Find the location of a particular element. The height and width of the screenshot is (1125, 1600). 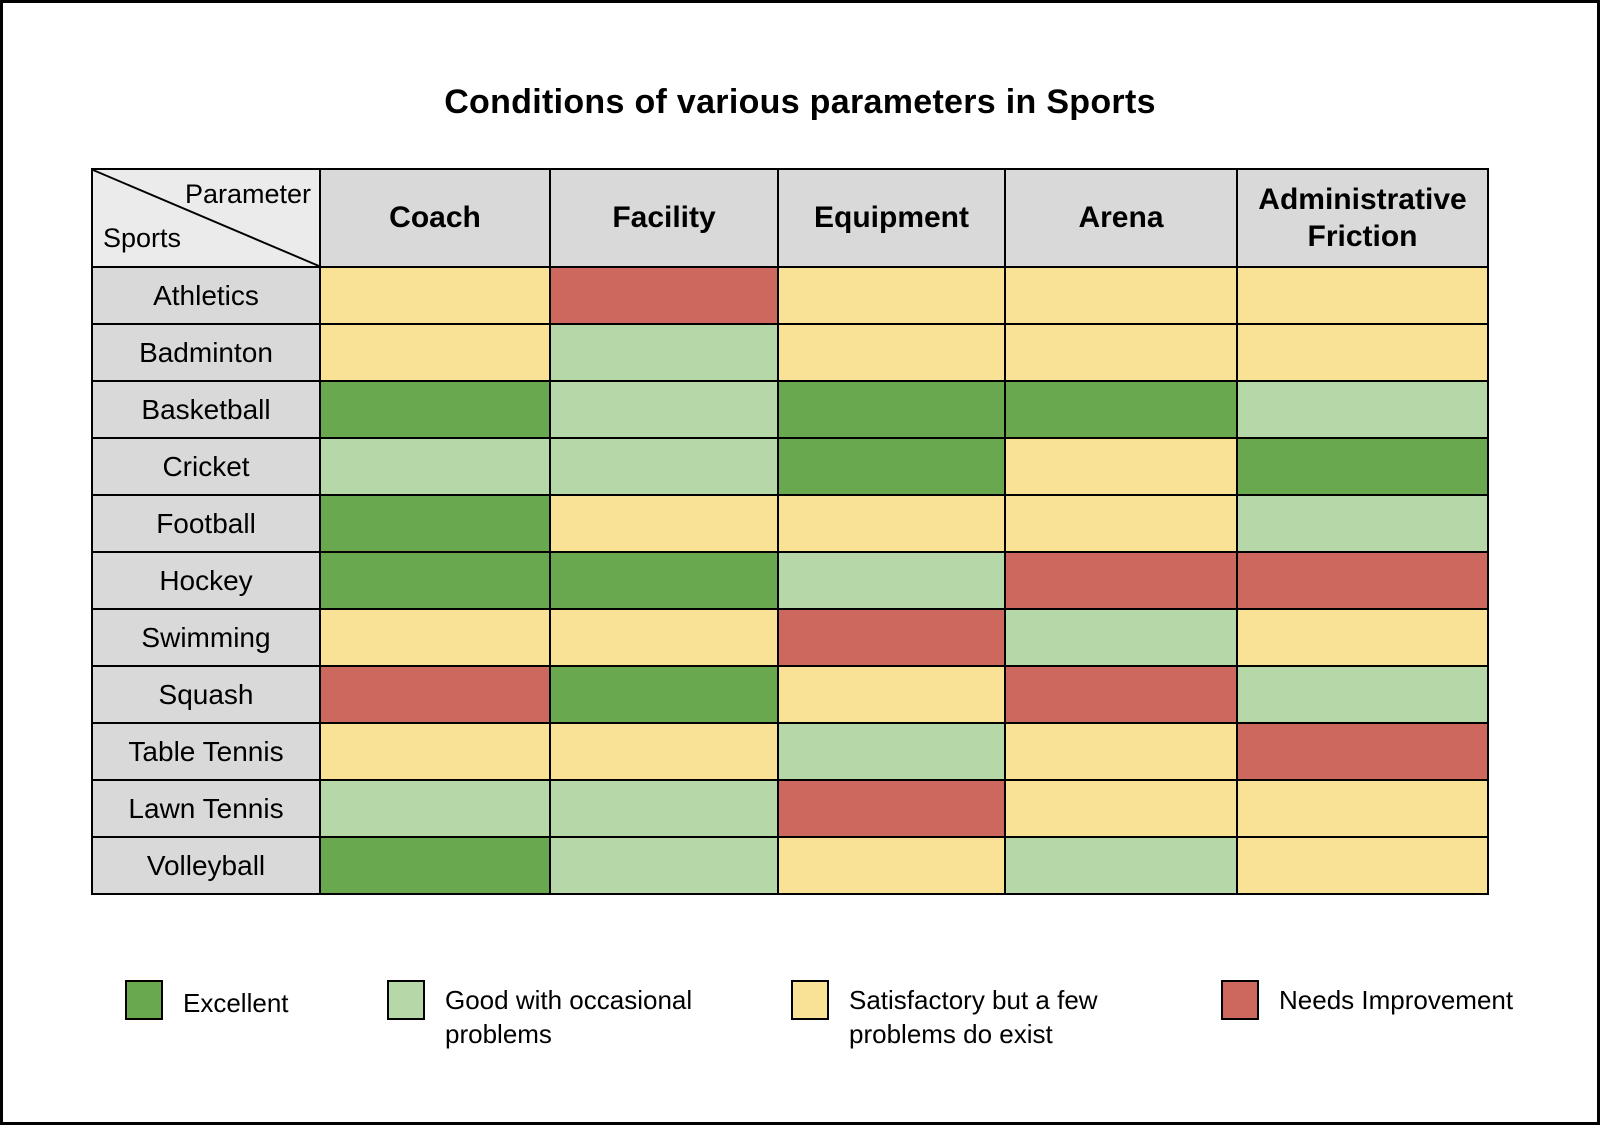

legend-label-needs-improvement: Needs Improvement is located at coordinates (1396, 1000).